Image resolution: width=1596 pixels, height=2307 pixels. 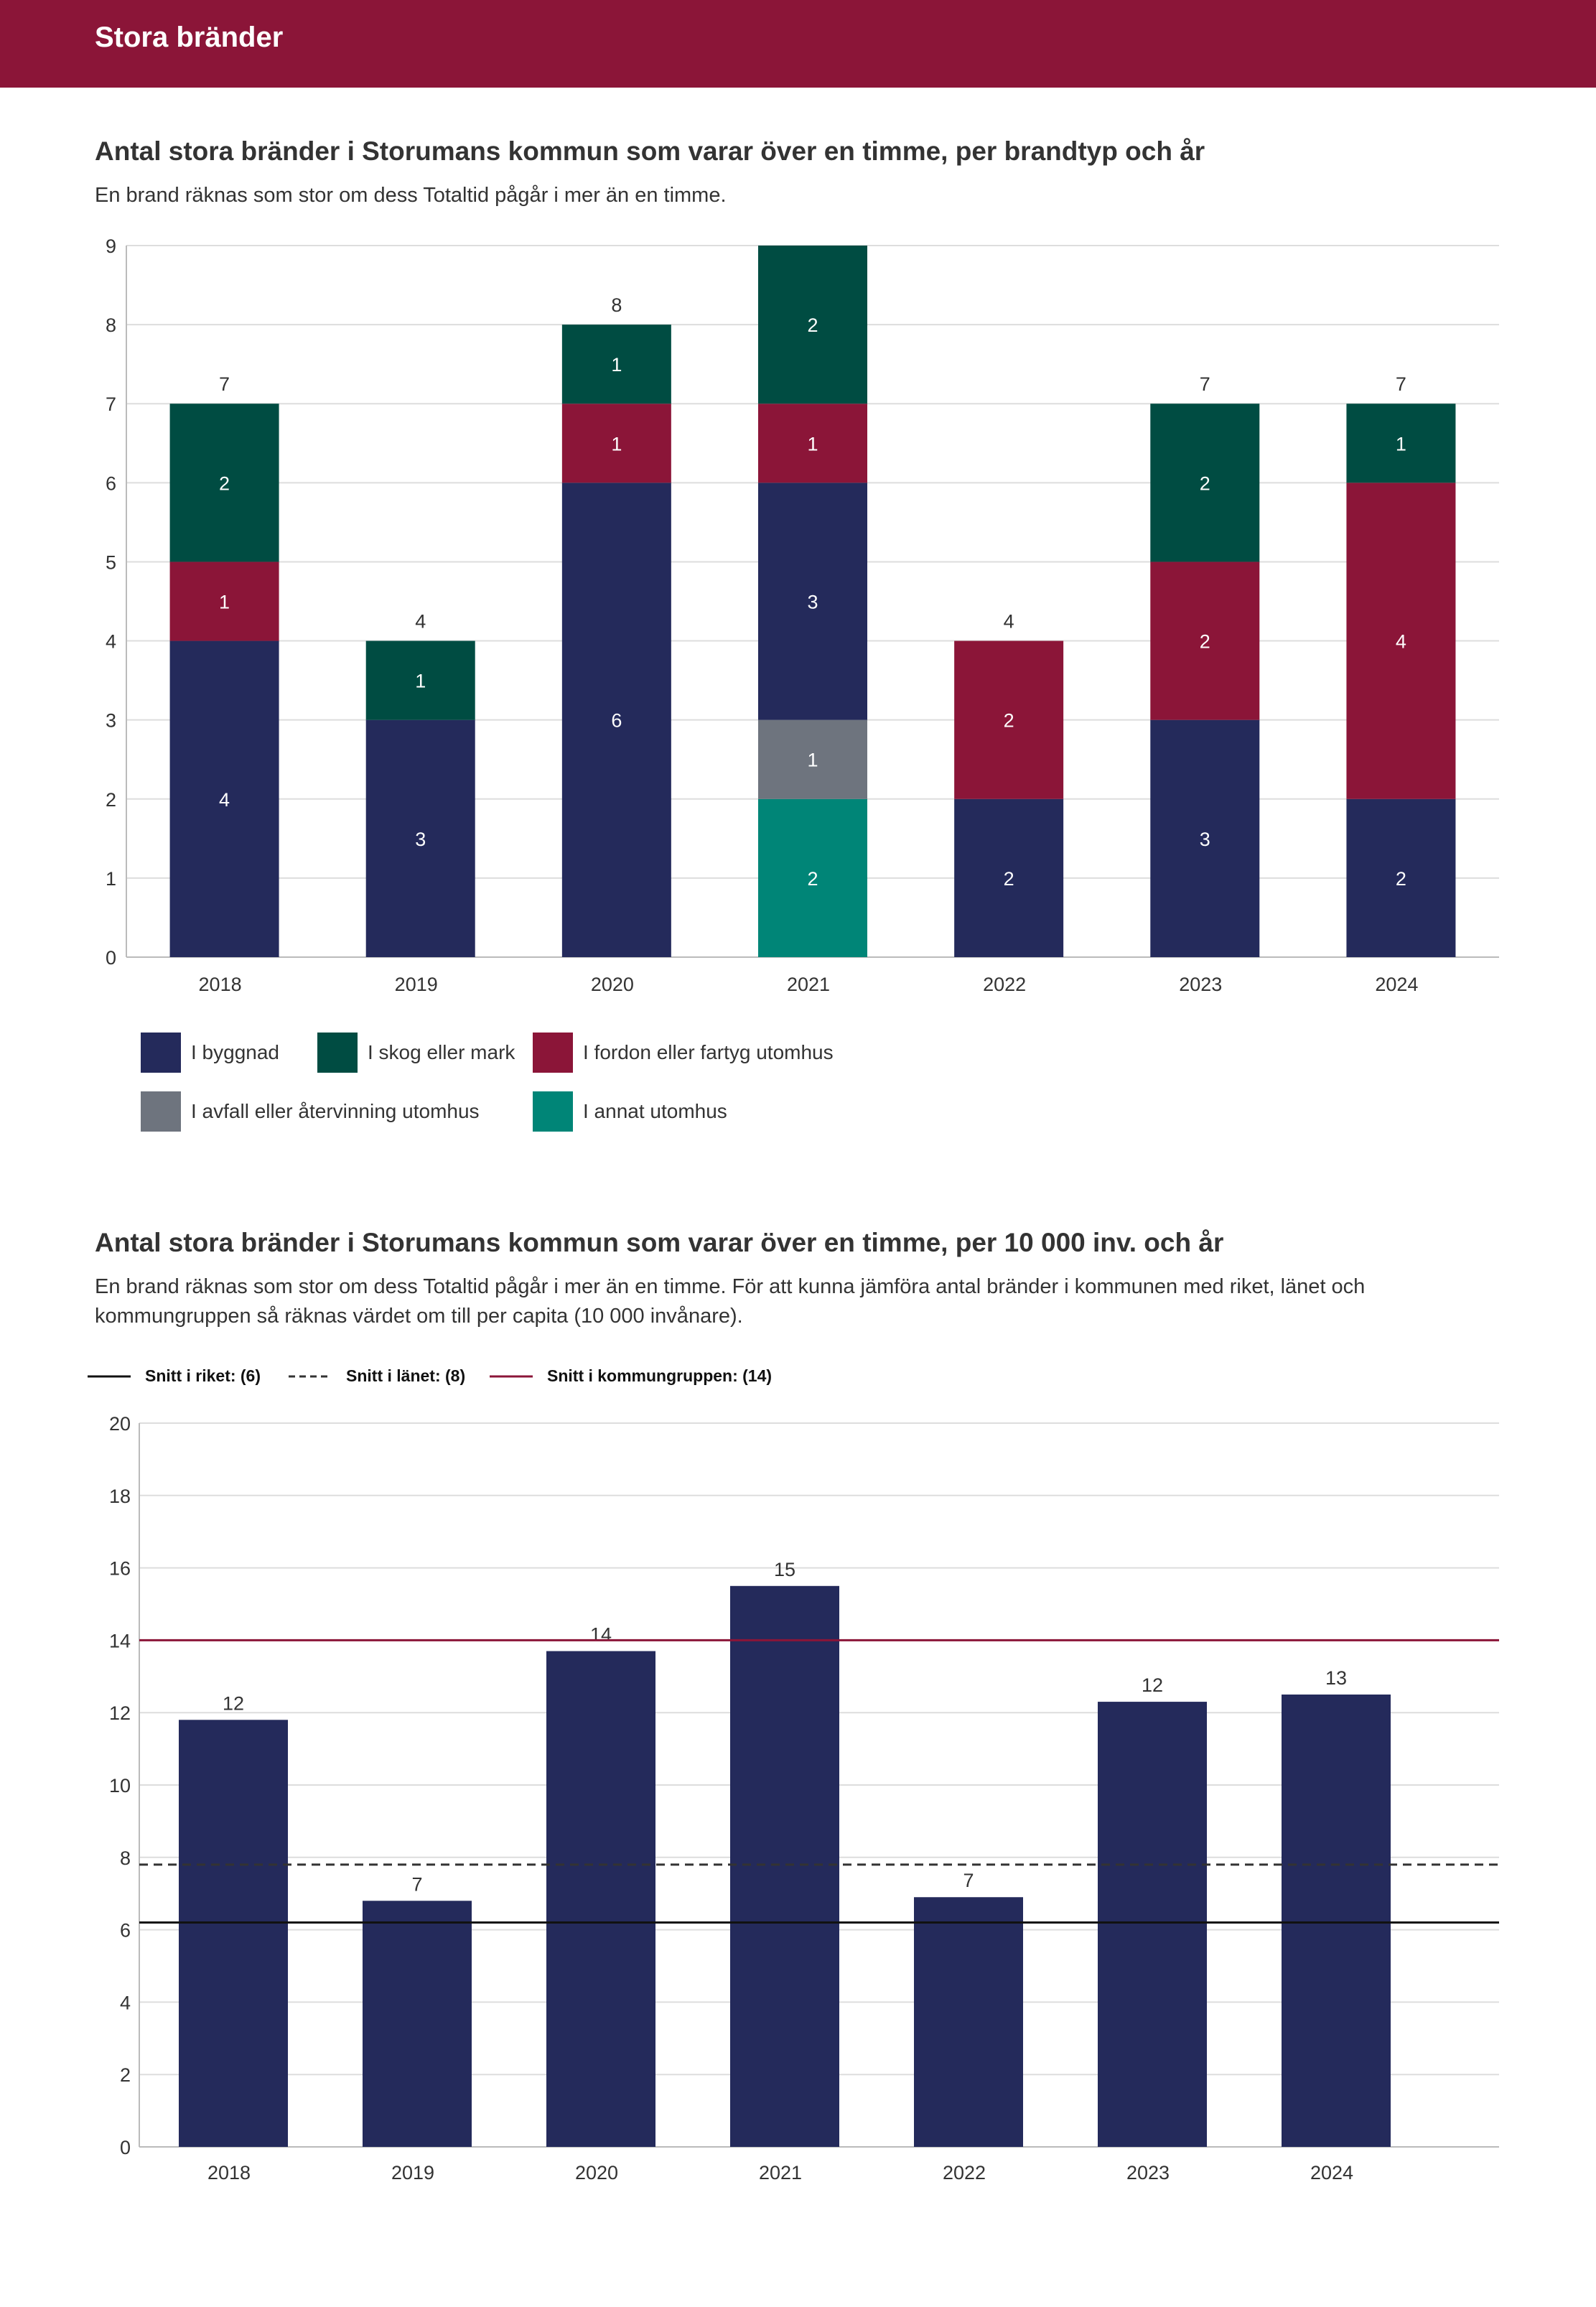 I want to click on chart1-bar-avfall, so click(x=812, y=759).